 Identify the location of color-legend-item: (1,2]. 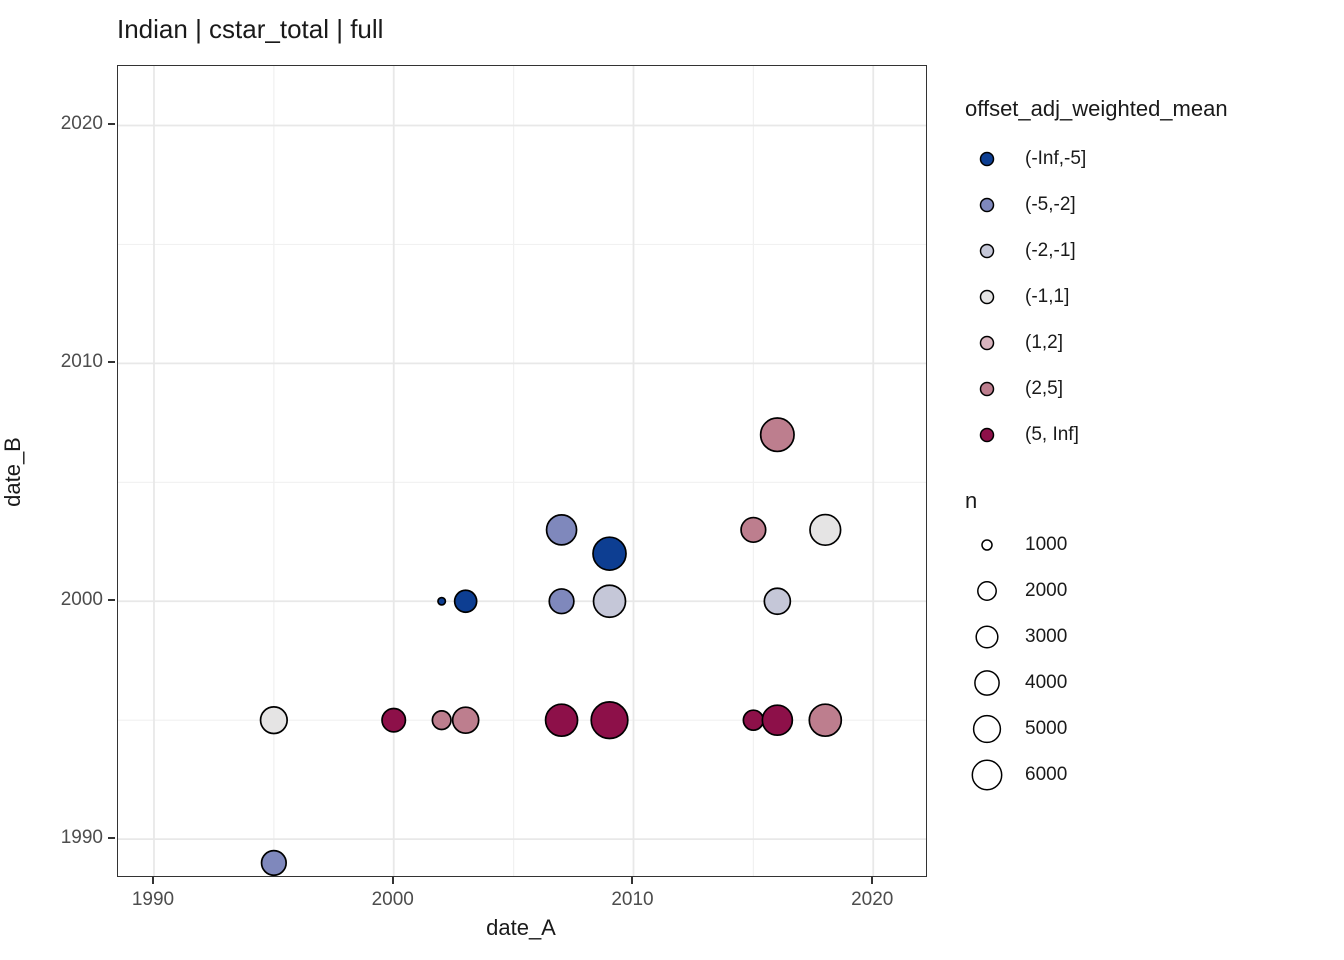
(1150, 343).